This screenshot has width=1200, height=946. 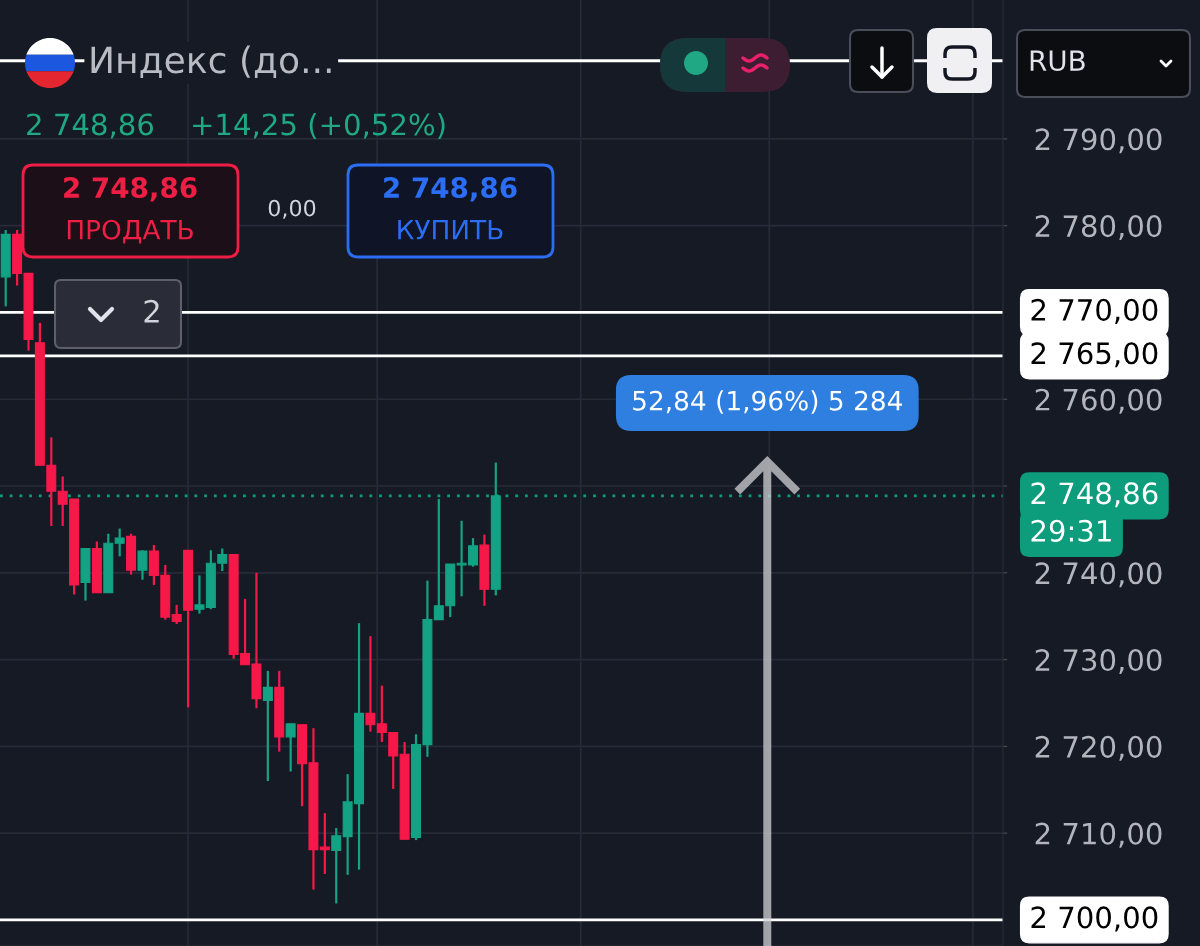 What do you see at coordinates (1057, 61) in the screenshot?
I see `text: RUB` at bounding box center [1057, 61].